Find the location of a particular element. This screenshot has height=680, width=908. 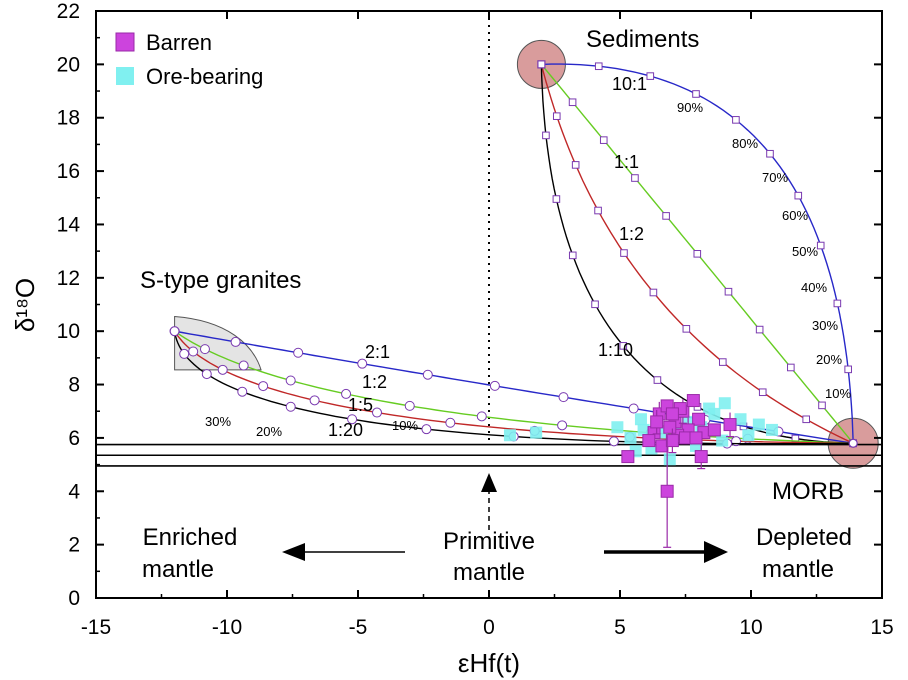

depleted-mantle-label-line1: Depleted is located at coordinates (804, 537).